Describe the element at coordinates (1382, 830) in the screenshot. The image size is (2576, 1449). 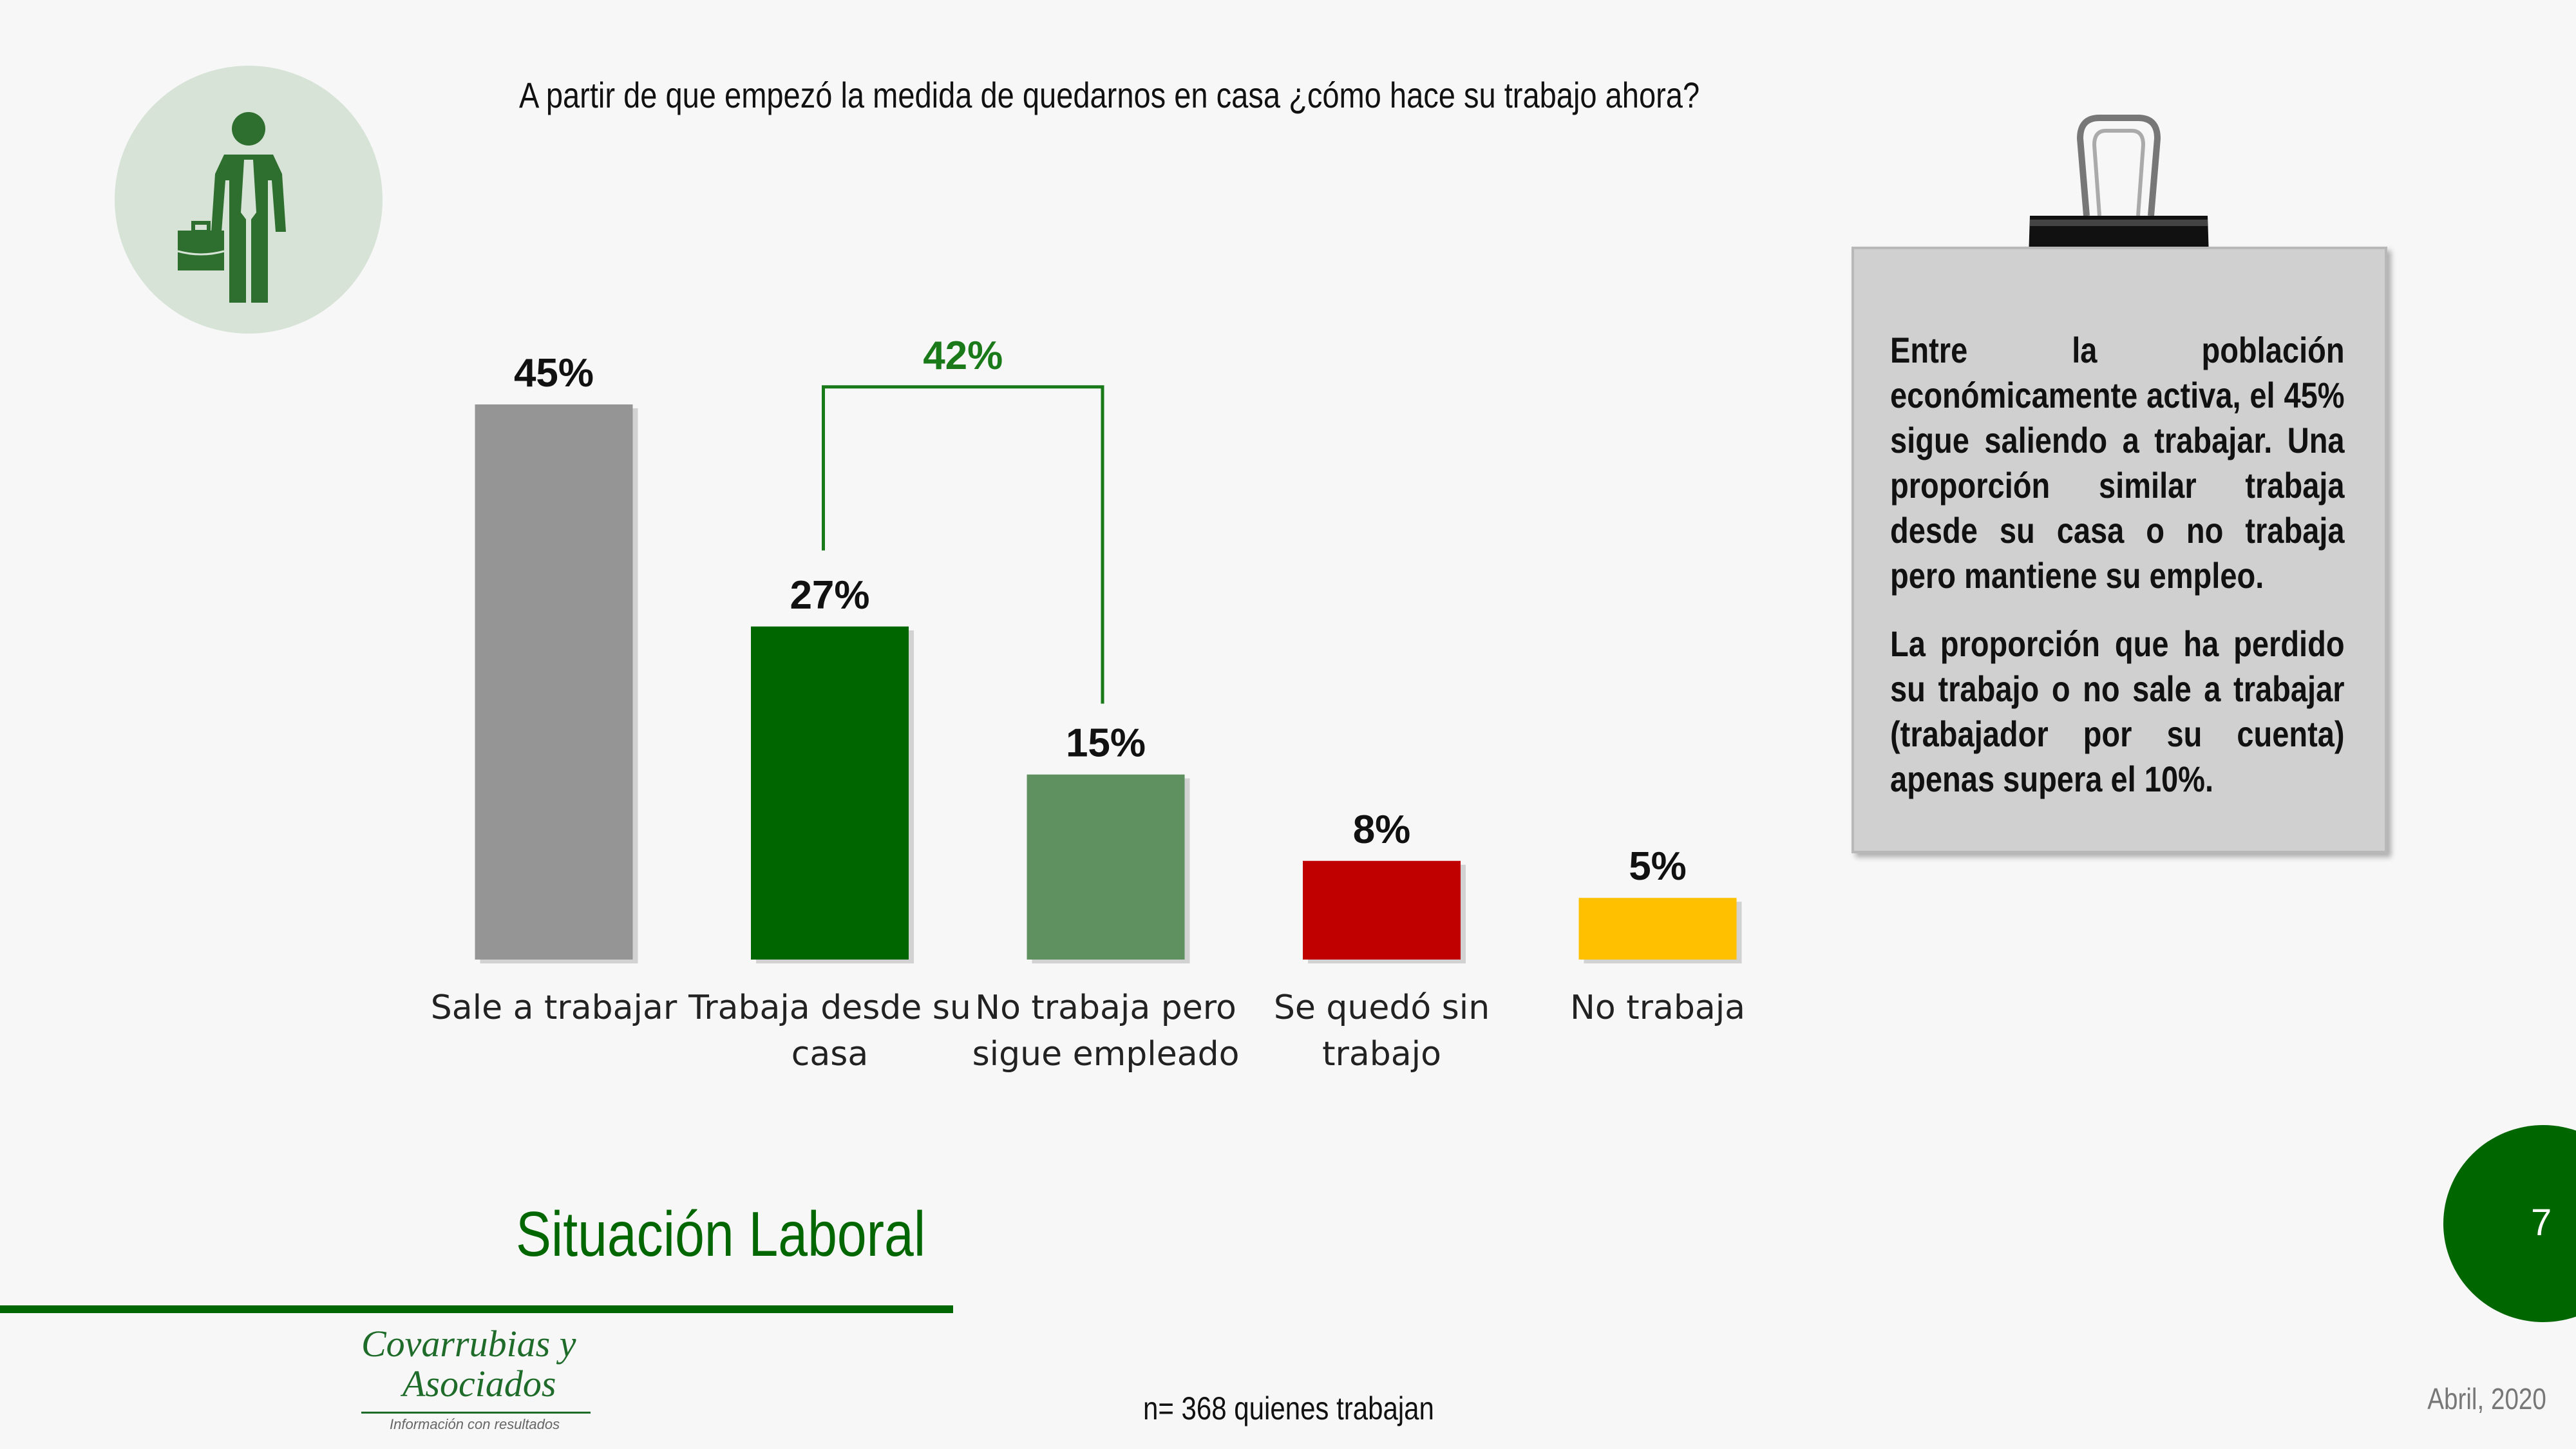
I see `value-label: 8%` at that location.